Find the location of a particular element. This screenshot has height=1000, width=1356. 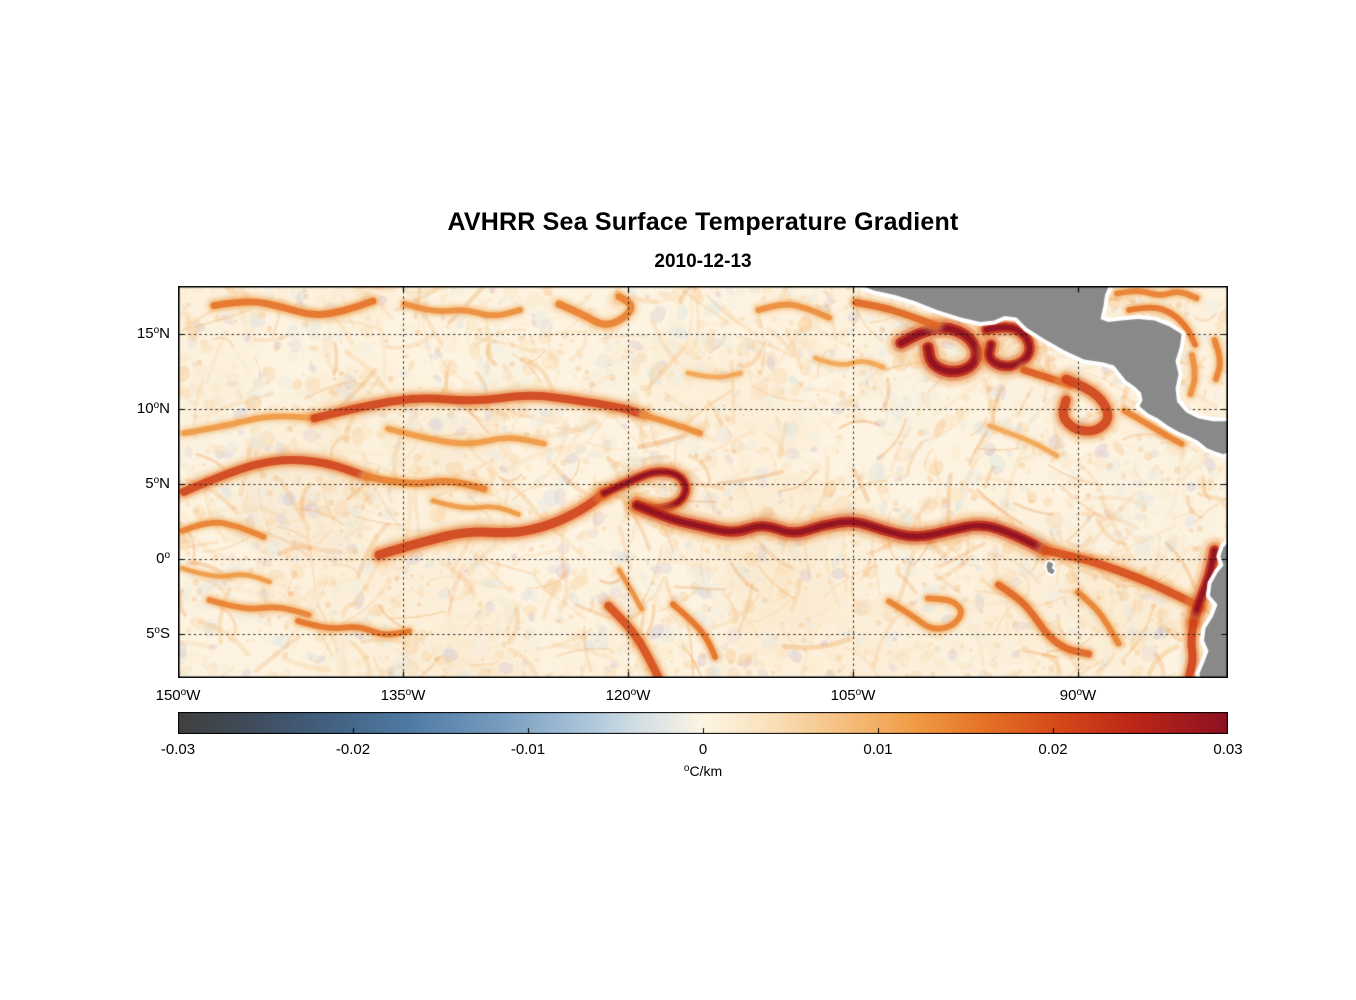

x-tick-label: 135oW is located at coordinates (403, 695).